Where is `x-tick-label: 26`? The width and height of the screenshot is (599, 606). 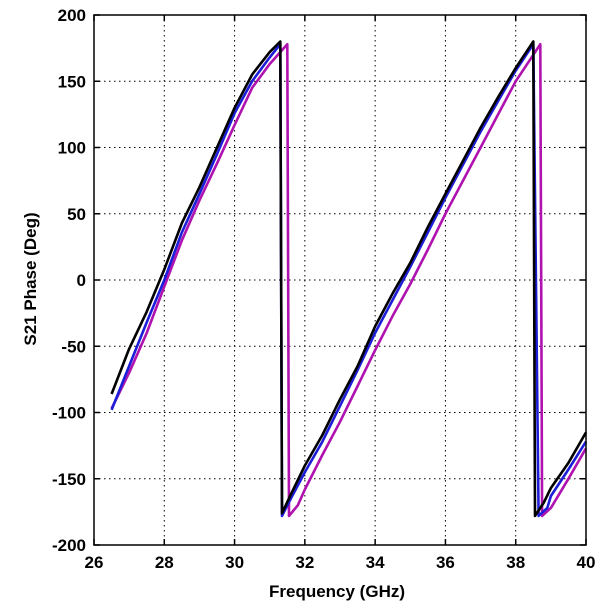 x-tick-label: 26 is located at coordinates (94, 562).